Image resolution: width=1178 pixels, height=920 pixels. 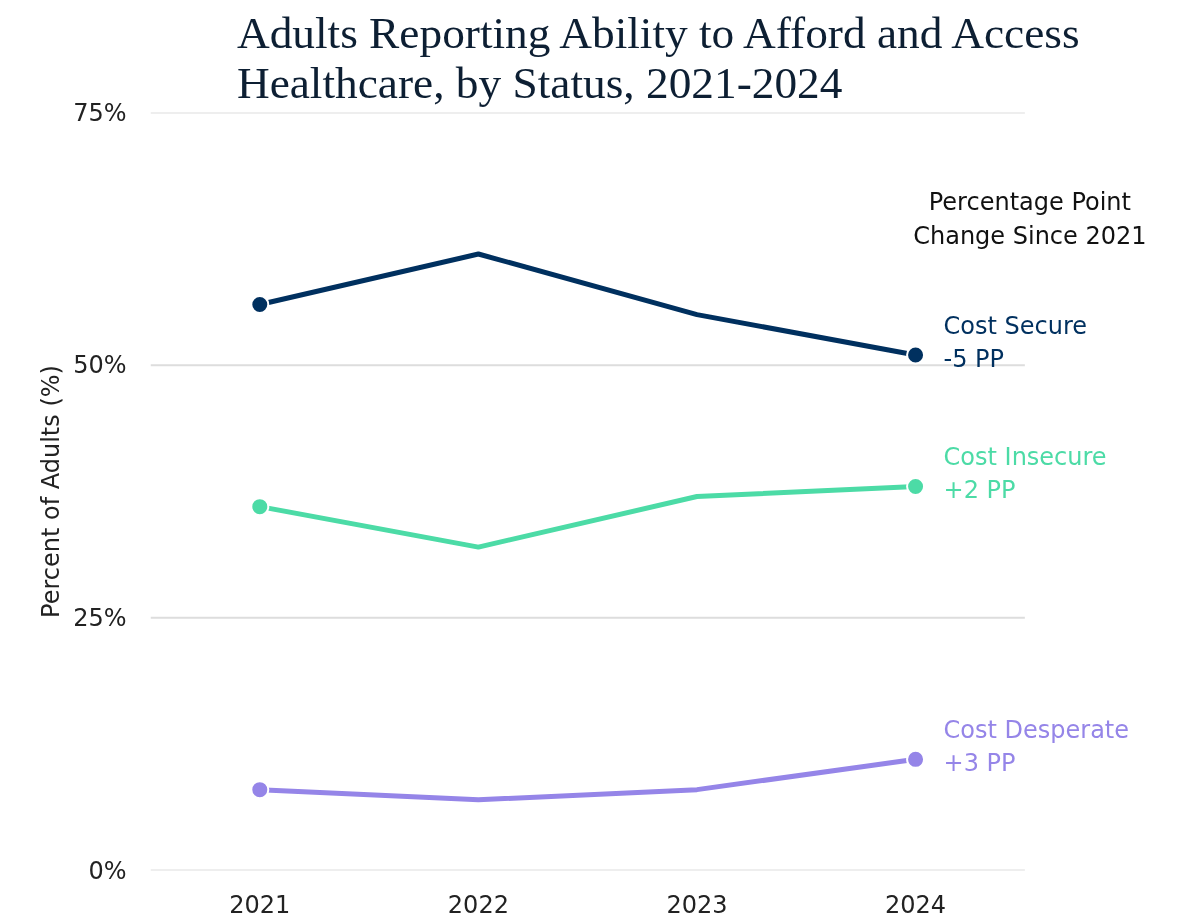 I want to click on annotation: +2 PP, so click(x=979, y=490).